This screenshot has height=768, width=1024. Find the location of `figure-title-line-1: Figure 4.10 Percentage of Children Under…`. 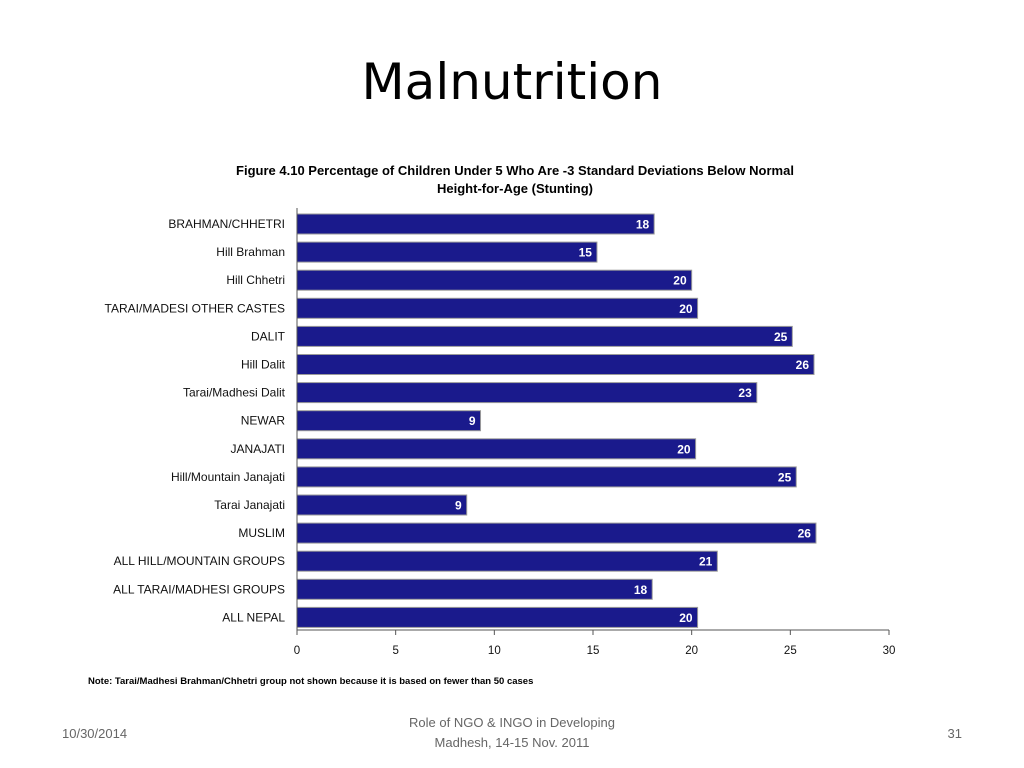

figure-title-line-1: Figure 4.10 Percentage of Children Under… is located at coordinates (515, 170).